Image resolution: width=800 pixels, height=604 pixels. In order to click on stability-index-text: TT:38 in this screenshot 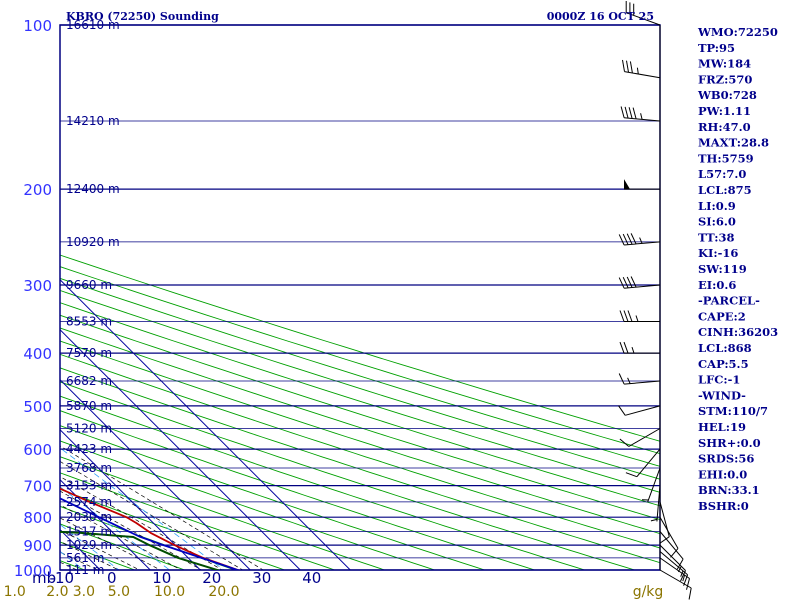, I will do `click(716, 237)`.